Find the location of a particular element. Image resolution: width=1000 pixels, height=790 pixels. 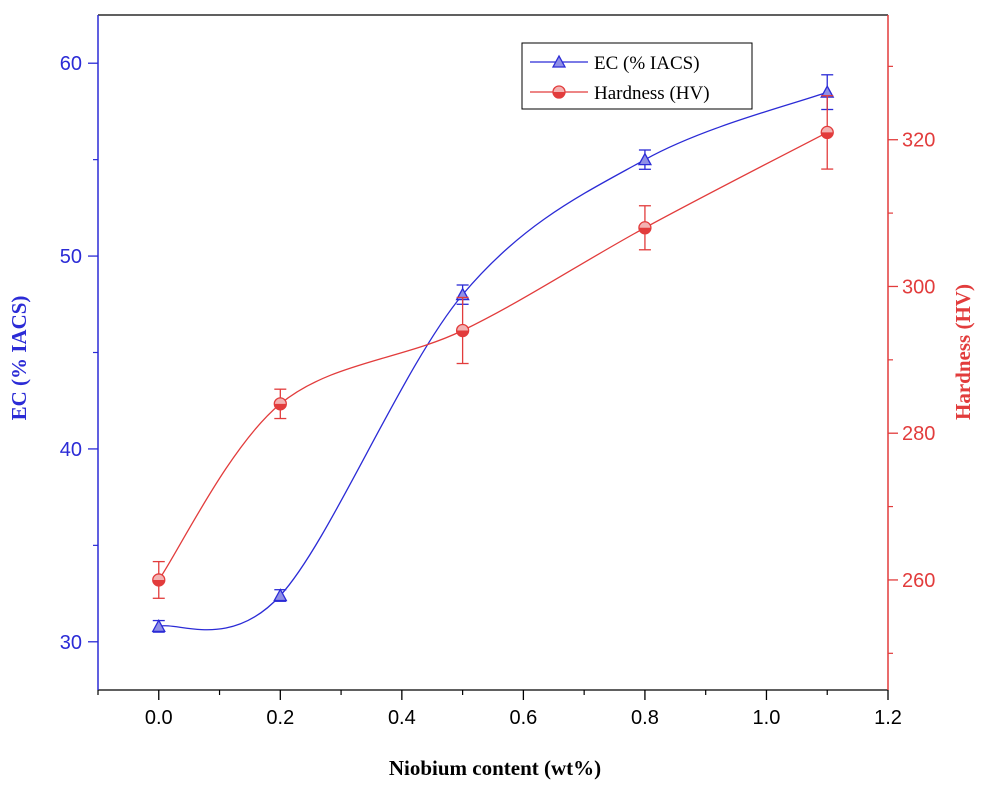

legend: EC (% IACS) Hardness (HV) is located at coordinates (637, 76).